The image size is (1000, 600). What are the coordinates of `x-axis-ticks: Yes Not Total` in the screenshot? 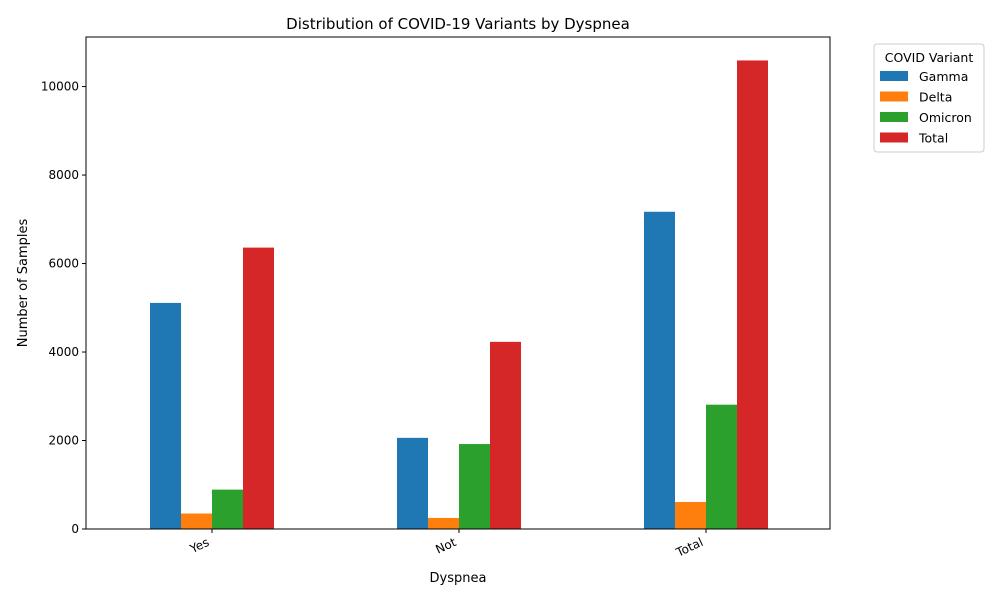 It's located at (447, 544).